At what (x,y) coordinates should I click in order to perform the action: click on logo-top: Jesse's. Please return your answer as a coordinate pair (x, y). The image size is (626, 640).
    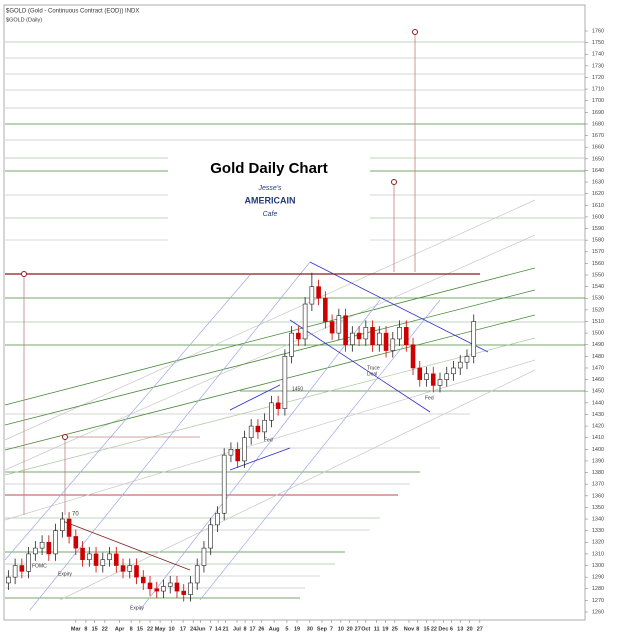
    Looking at the image, I should click on (269, 188).